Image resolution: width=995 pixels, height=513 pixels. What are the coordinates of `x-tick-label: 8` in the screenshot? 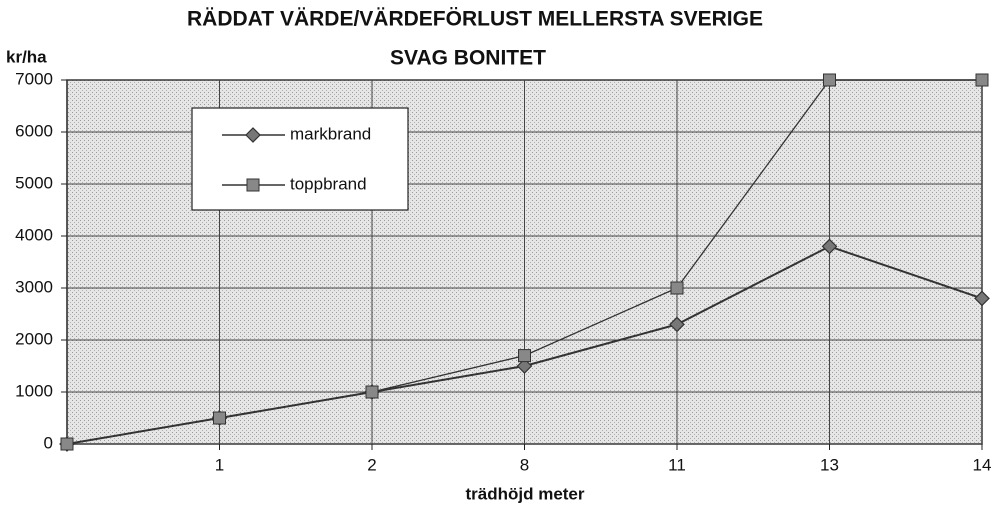 It's located at (524, 464).